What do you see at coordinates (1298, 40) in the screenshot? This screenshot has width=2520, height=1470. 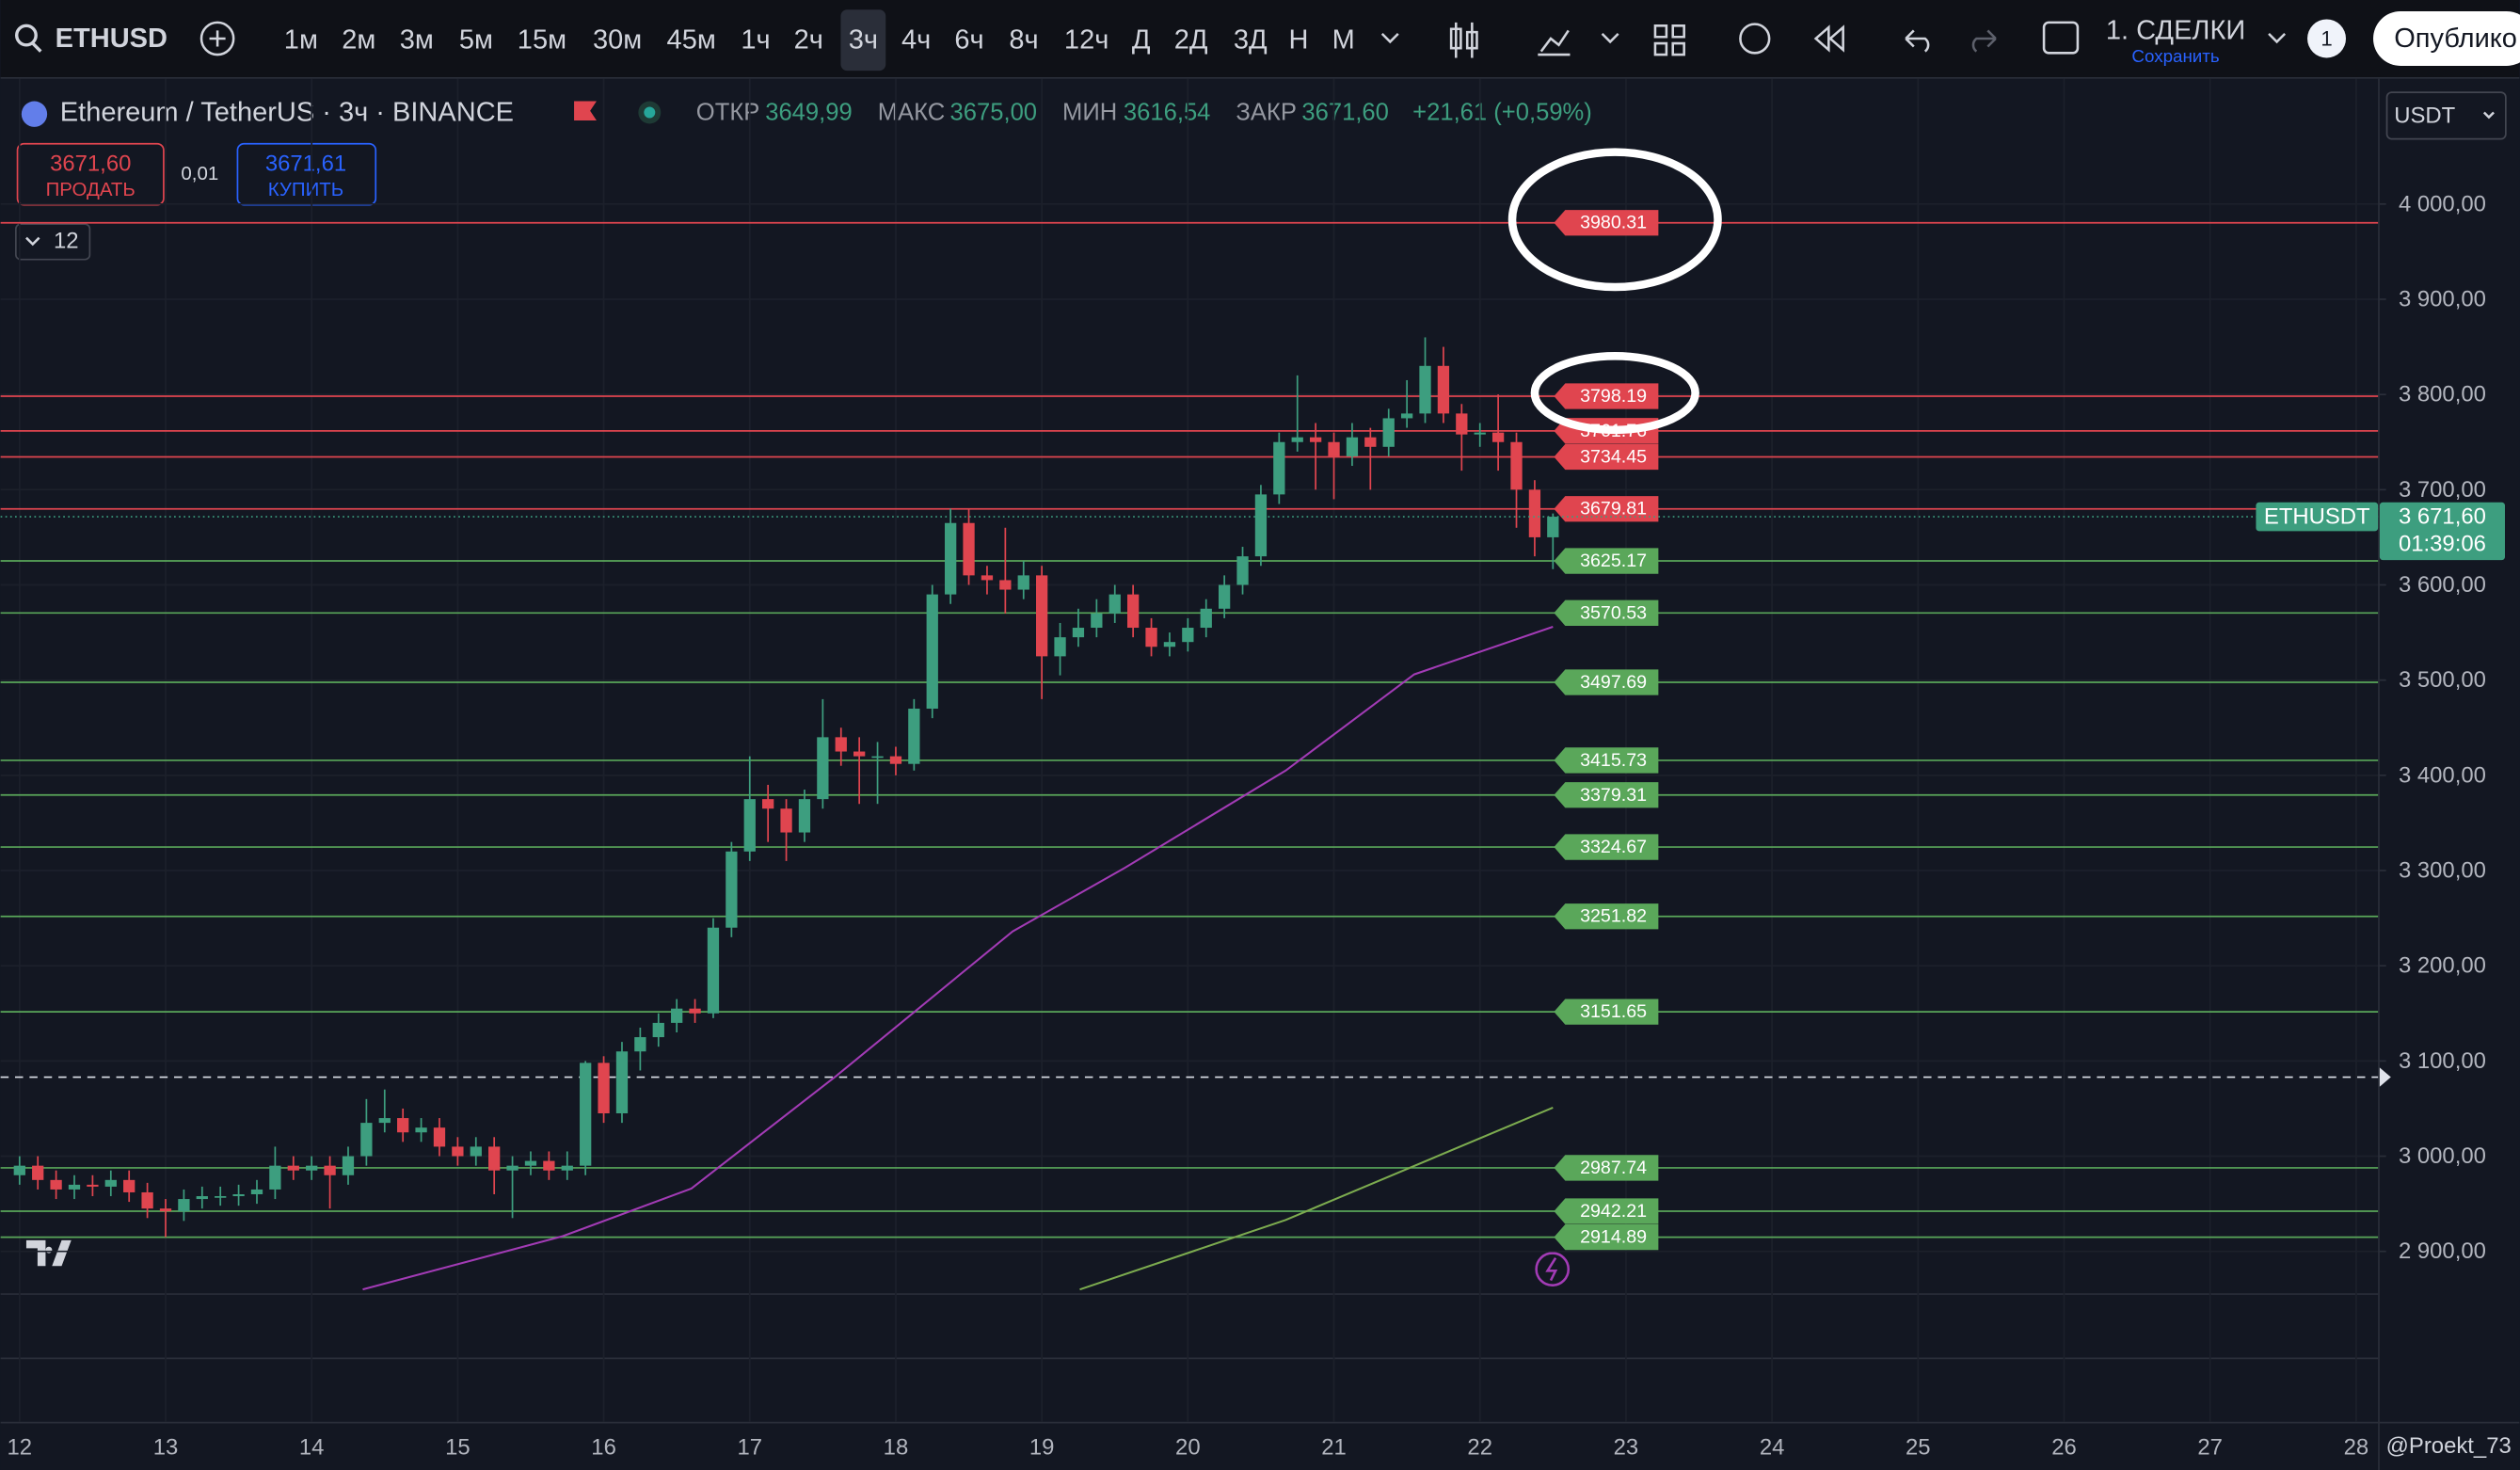 I see `interval: Н` at bounding box center [1298, 40].